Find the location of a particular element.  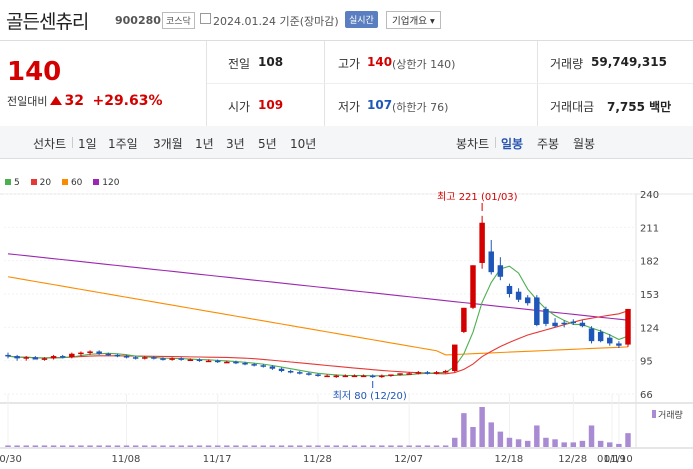

tab-10y: 10년 is located at coordinates (303, 144).